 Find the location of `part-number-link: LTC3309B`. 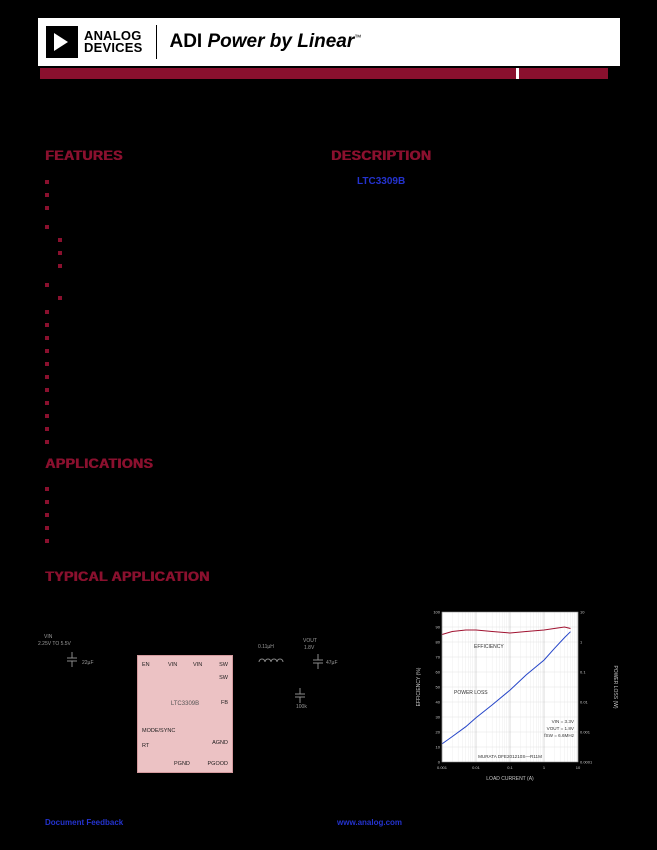

part-number-link: LTC3309B is located at coordinates (381, 181).